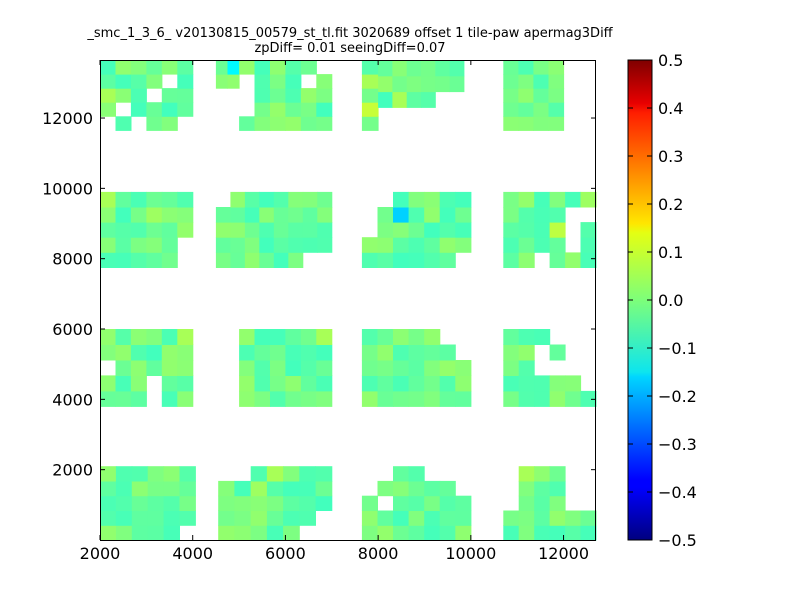  I want to click on colorbar-tick-label: −0.1, so click(677, 348).